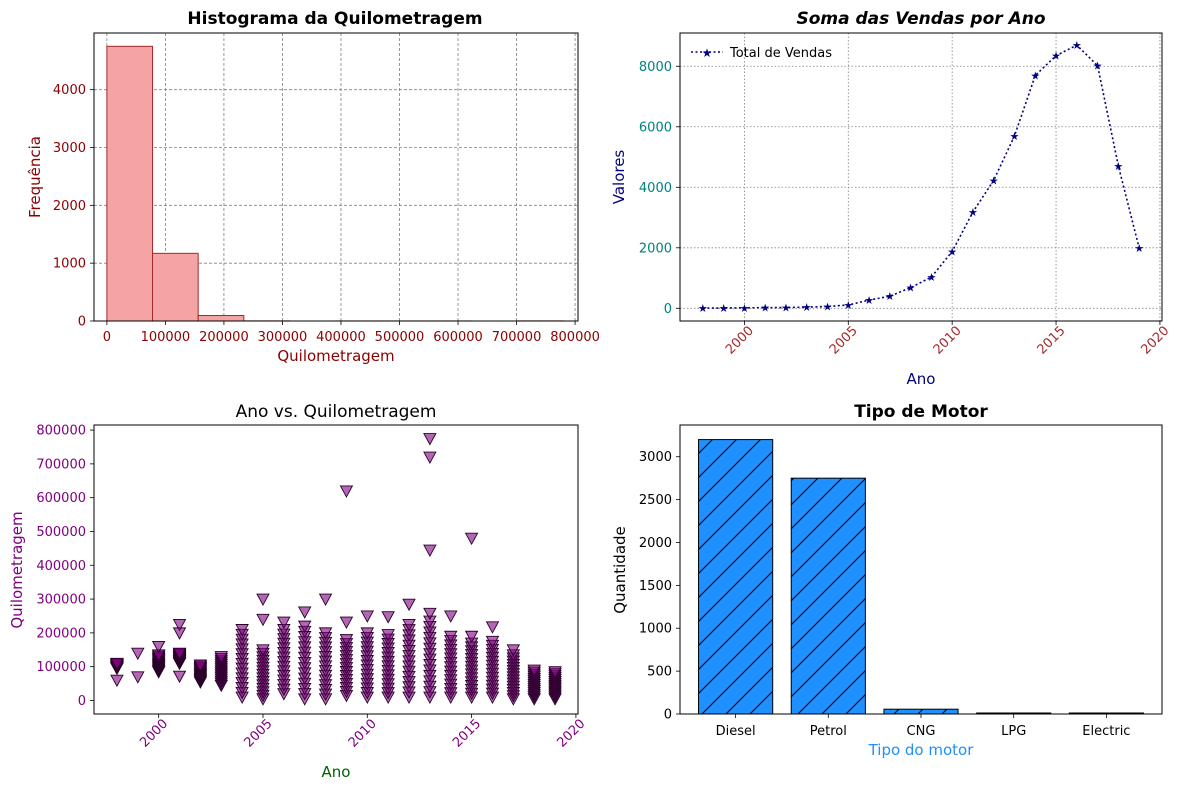 This screenshot has height=789, width=1189. I want to click on histogram-x-tick-label: 800000, so click(575, 337).